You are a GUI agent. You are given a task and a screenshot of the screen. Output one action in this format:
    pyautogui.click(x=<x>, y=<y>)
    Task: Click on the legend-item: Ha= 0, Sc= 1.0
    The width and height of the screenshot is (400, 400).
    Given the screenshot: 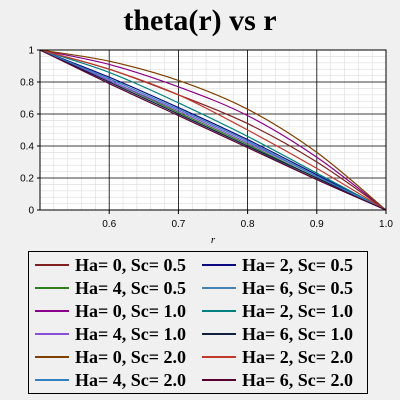 What is the action you would take?
    pyautogui.click(x=110, y=311)
    